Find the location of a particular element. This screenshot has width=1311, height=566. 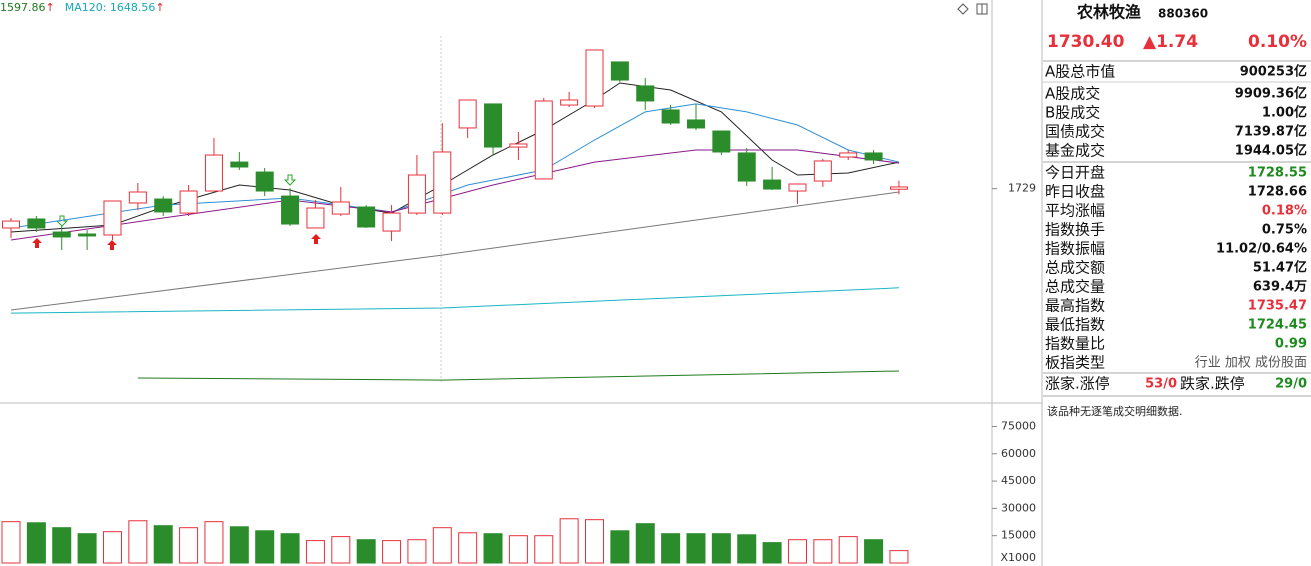

row-label: 基金成交 is located at coordinates (1075, 151).